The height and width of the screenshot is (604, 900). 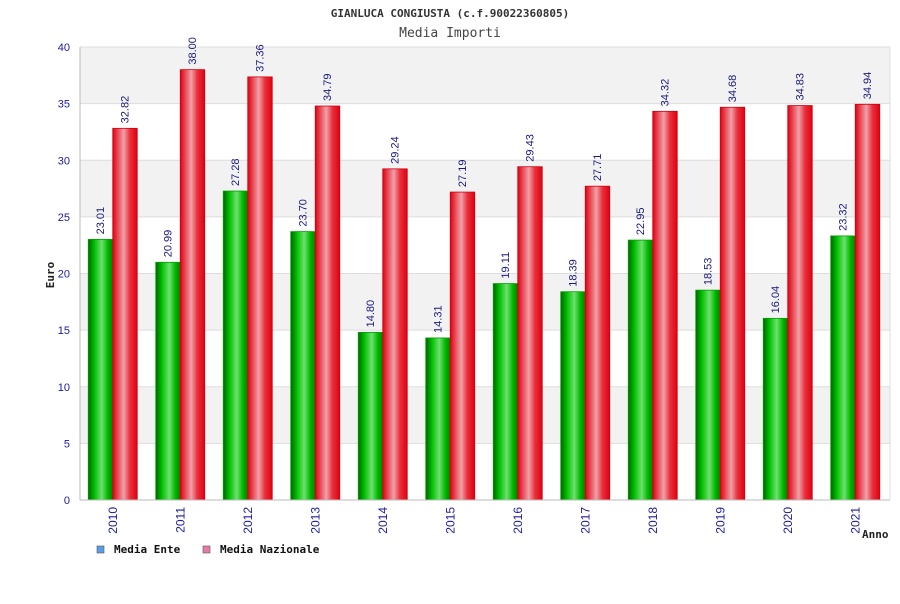 What do you see at coordinates (855, 520) in the screenshot?
I see `x-tick-label: 2021` at bounding box center [855, 520].